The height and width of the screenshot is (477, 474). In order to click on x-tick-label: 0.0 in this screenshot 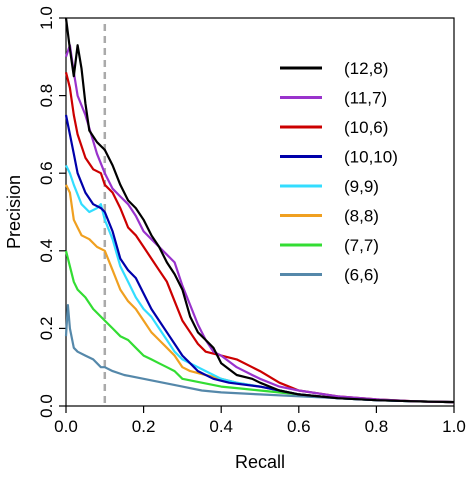, I will do `click(66, 426)`.